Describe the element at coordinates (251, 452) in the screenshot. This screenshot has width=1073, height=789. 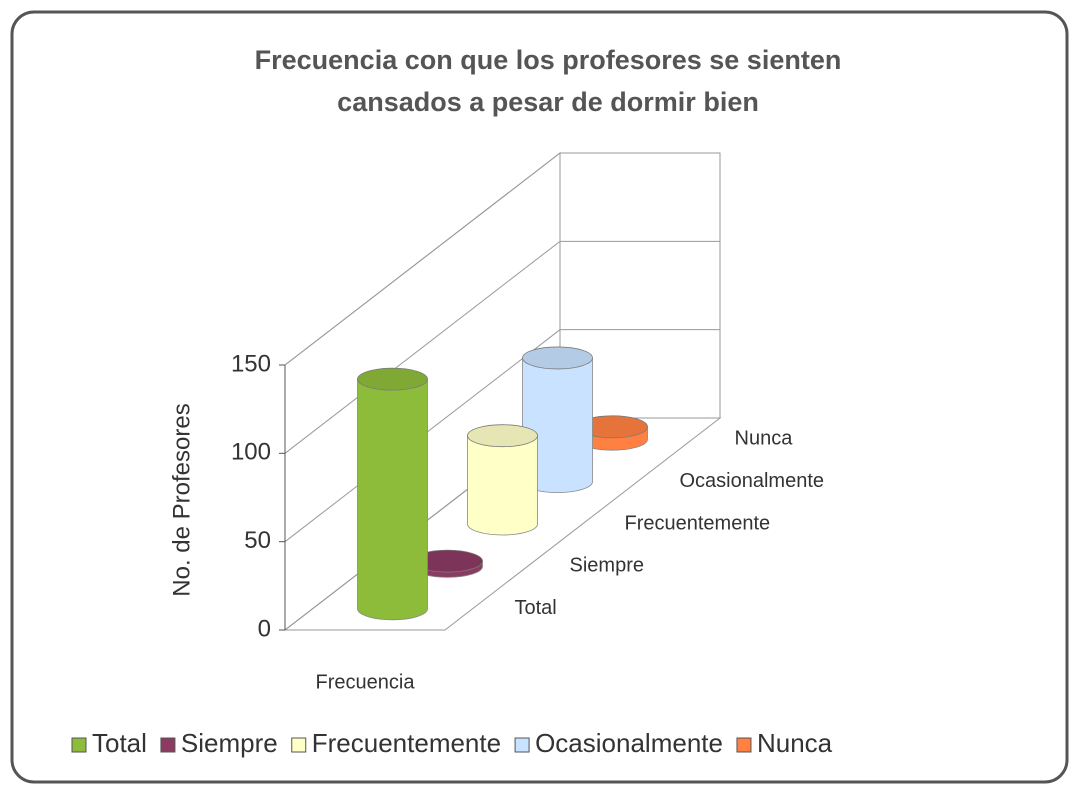
I see `y-tick-label: 100` at that location.